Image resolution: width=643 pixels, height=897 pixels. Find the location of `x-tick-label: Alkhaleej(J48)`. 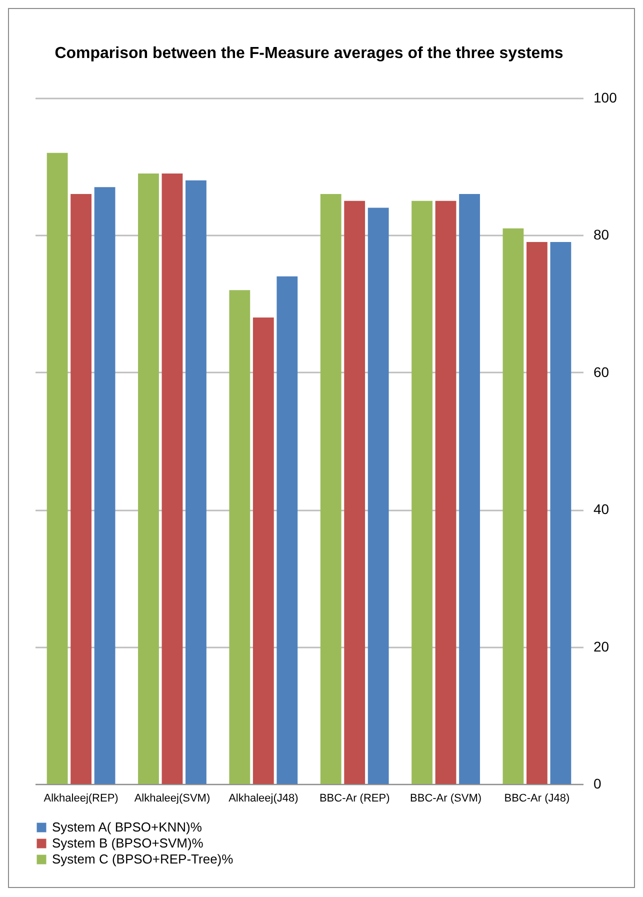

x-tick-label: Alkhaleej(J48) is located at coordinates (263, 798).